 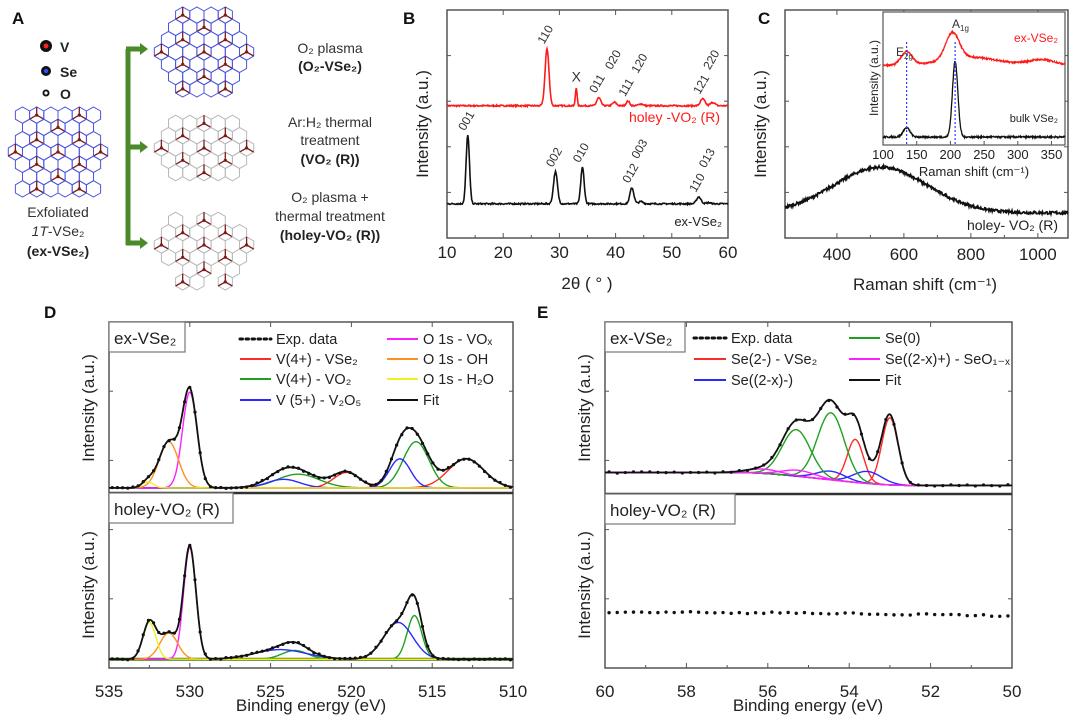 I want to click on e2g-sub: 2g, so click(x=908, y=56).